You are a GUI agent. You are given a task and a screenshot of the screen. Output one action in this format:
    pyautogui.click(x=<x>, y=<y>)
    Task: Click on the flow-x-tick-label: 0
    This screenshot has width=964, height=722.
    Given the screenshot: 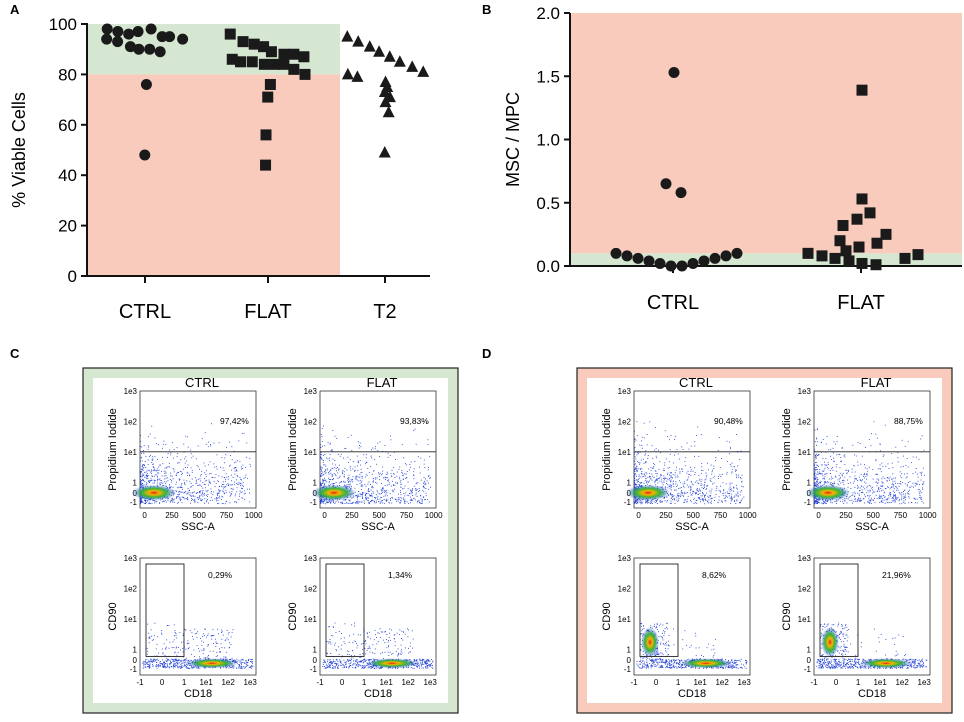 What is the action you would take?
    pyautogui.click(x=144, y=515)
    